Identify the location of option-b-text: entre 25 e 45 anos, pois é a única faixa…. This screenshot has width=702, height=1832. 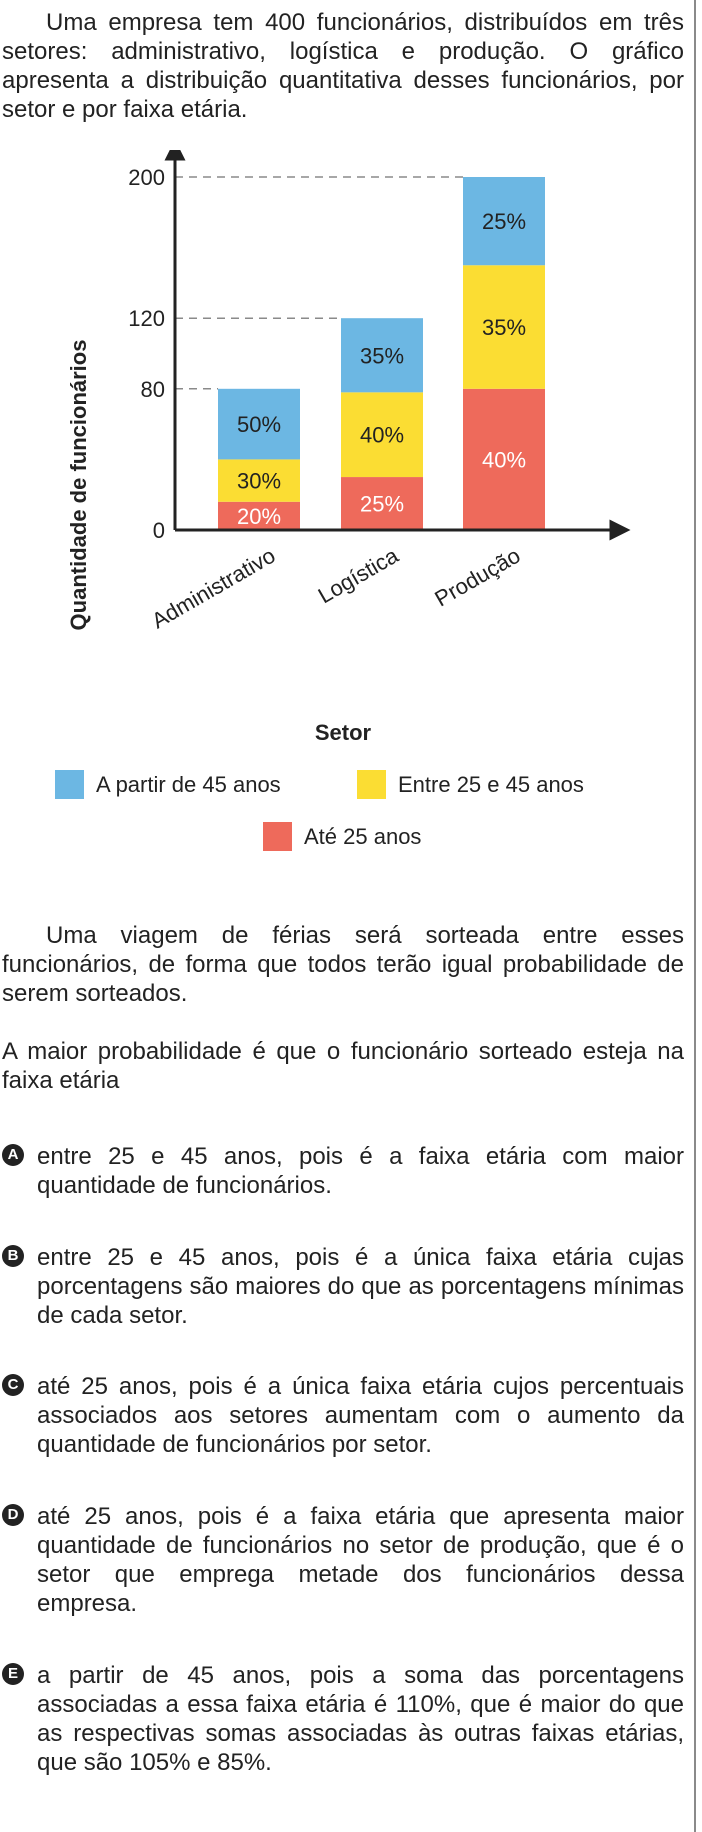
(360, 1286).